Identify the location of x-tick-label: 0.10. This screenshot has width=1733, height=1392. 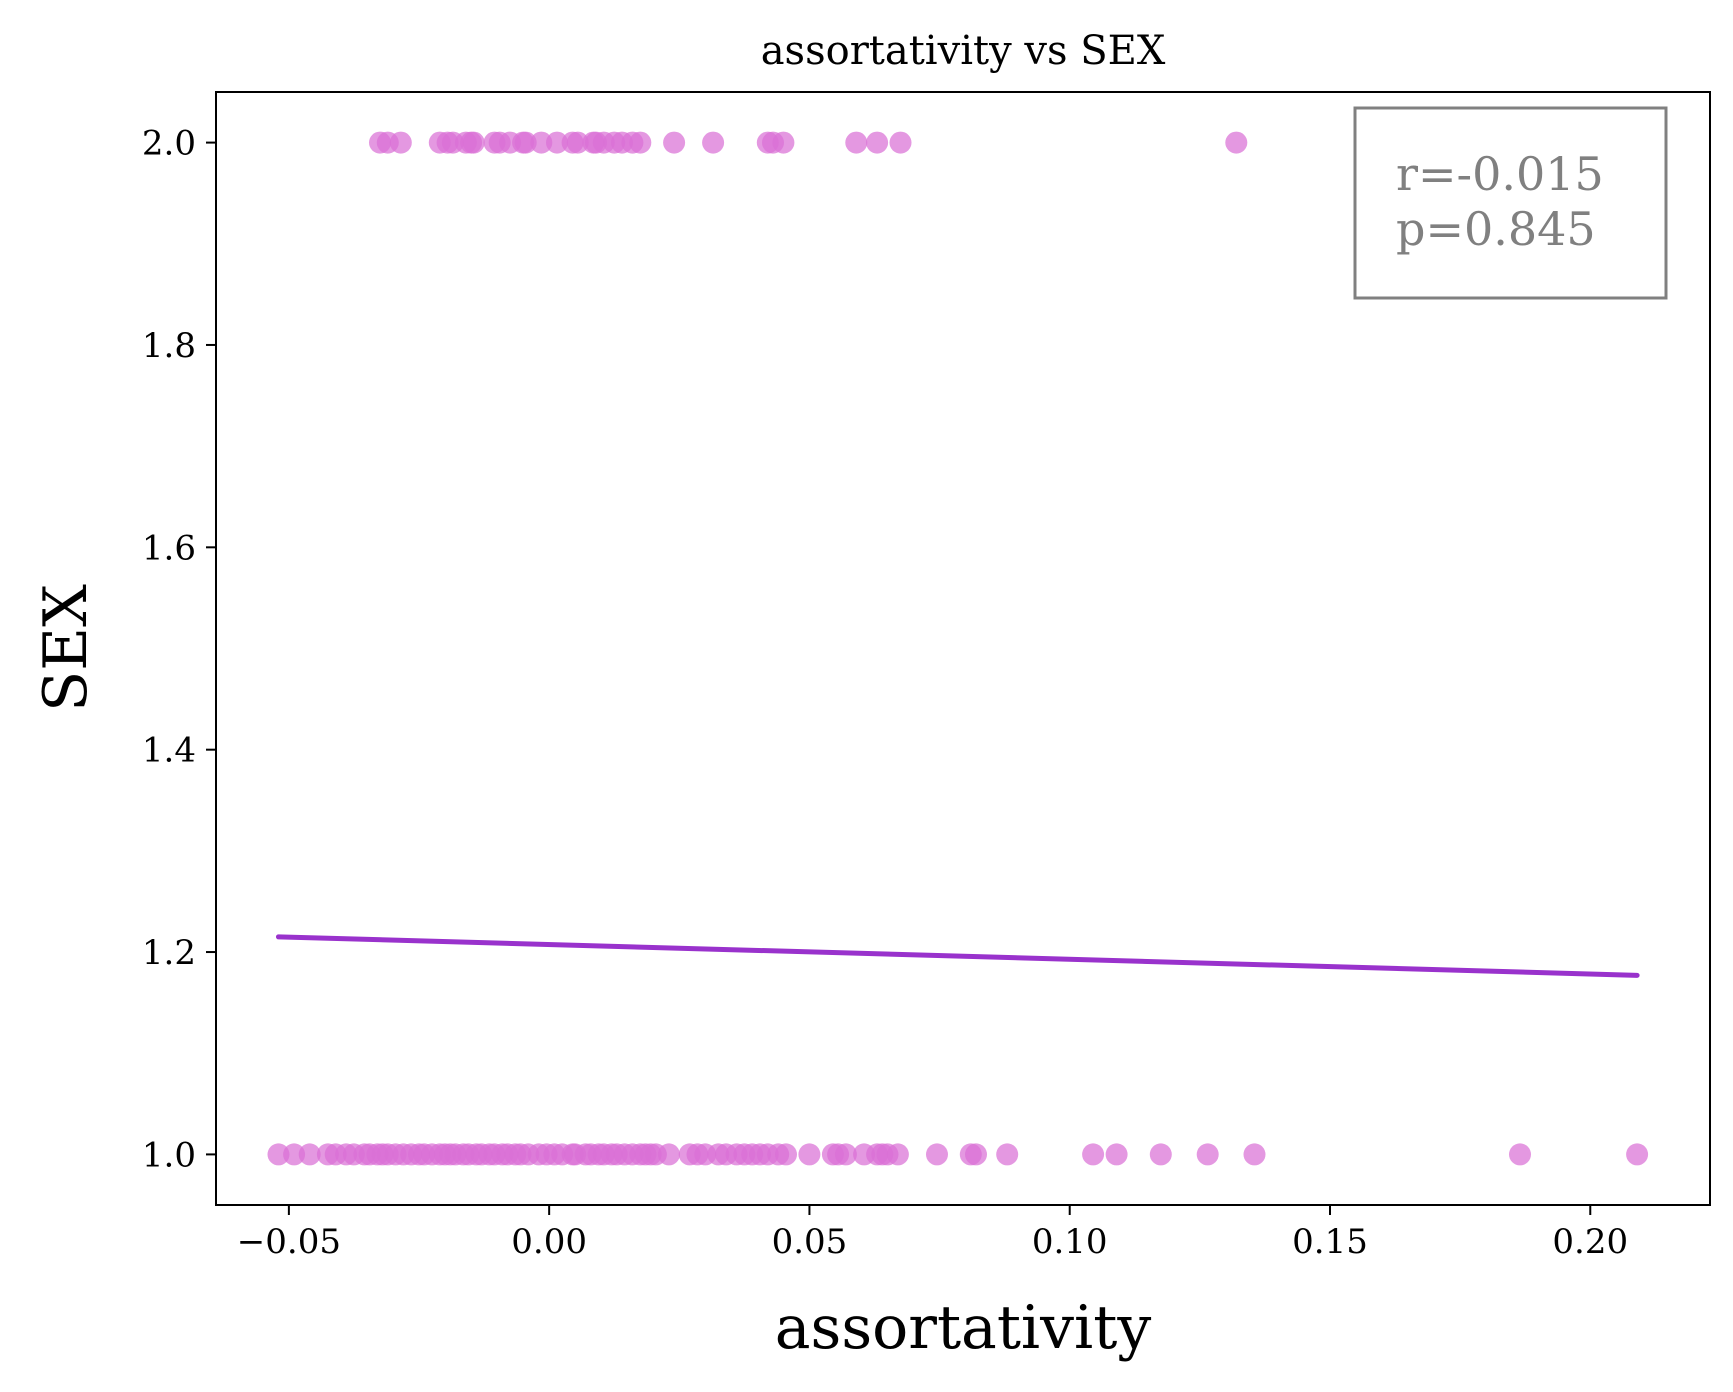
(1070, 1242).